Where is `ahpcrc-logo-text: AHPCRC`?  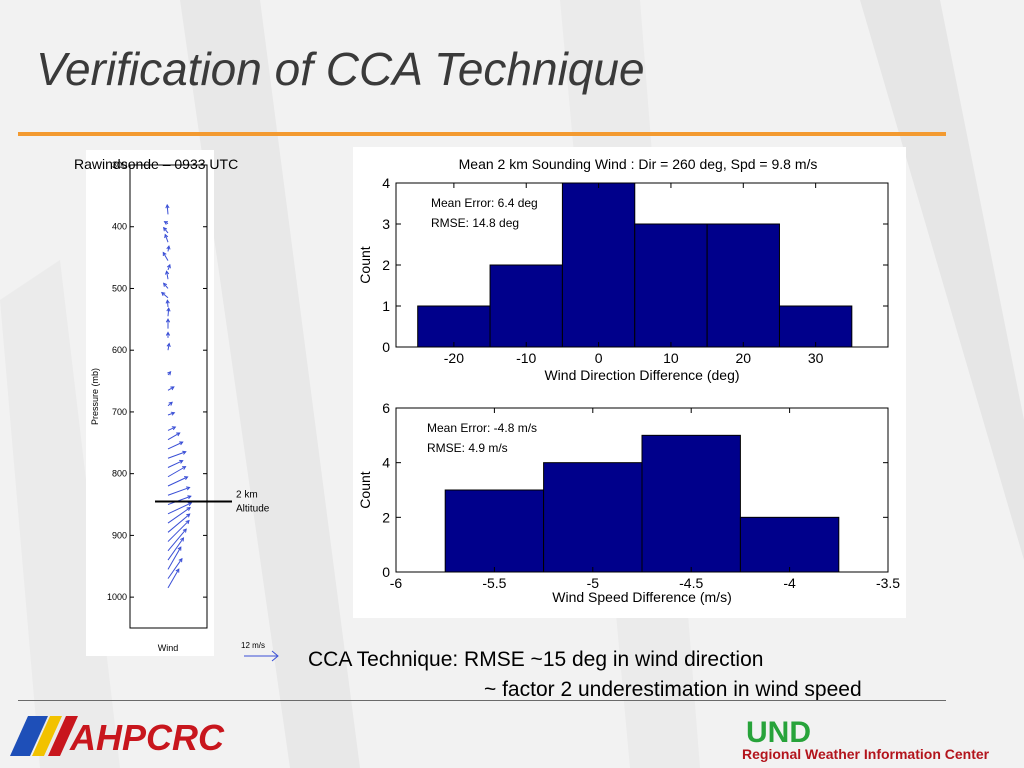
ahpcrc-logo-text: AHPCRC is located at coordinates (147, 737).